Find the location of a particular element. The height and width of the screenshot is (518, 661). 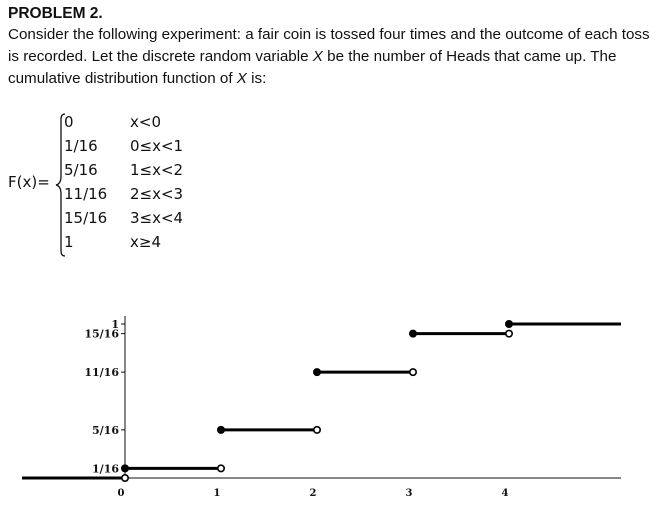

problem-title: PROBLEM 2. is located at coordinates (55, 13).